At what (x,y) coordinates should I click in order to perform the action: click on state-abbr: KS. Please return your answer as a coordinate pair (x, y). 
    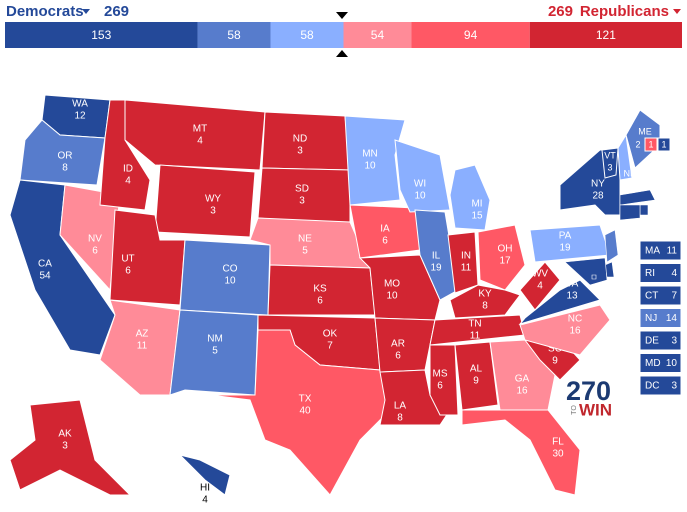
    Looking at the image, I should click on (320, 289).